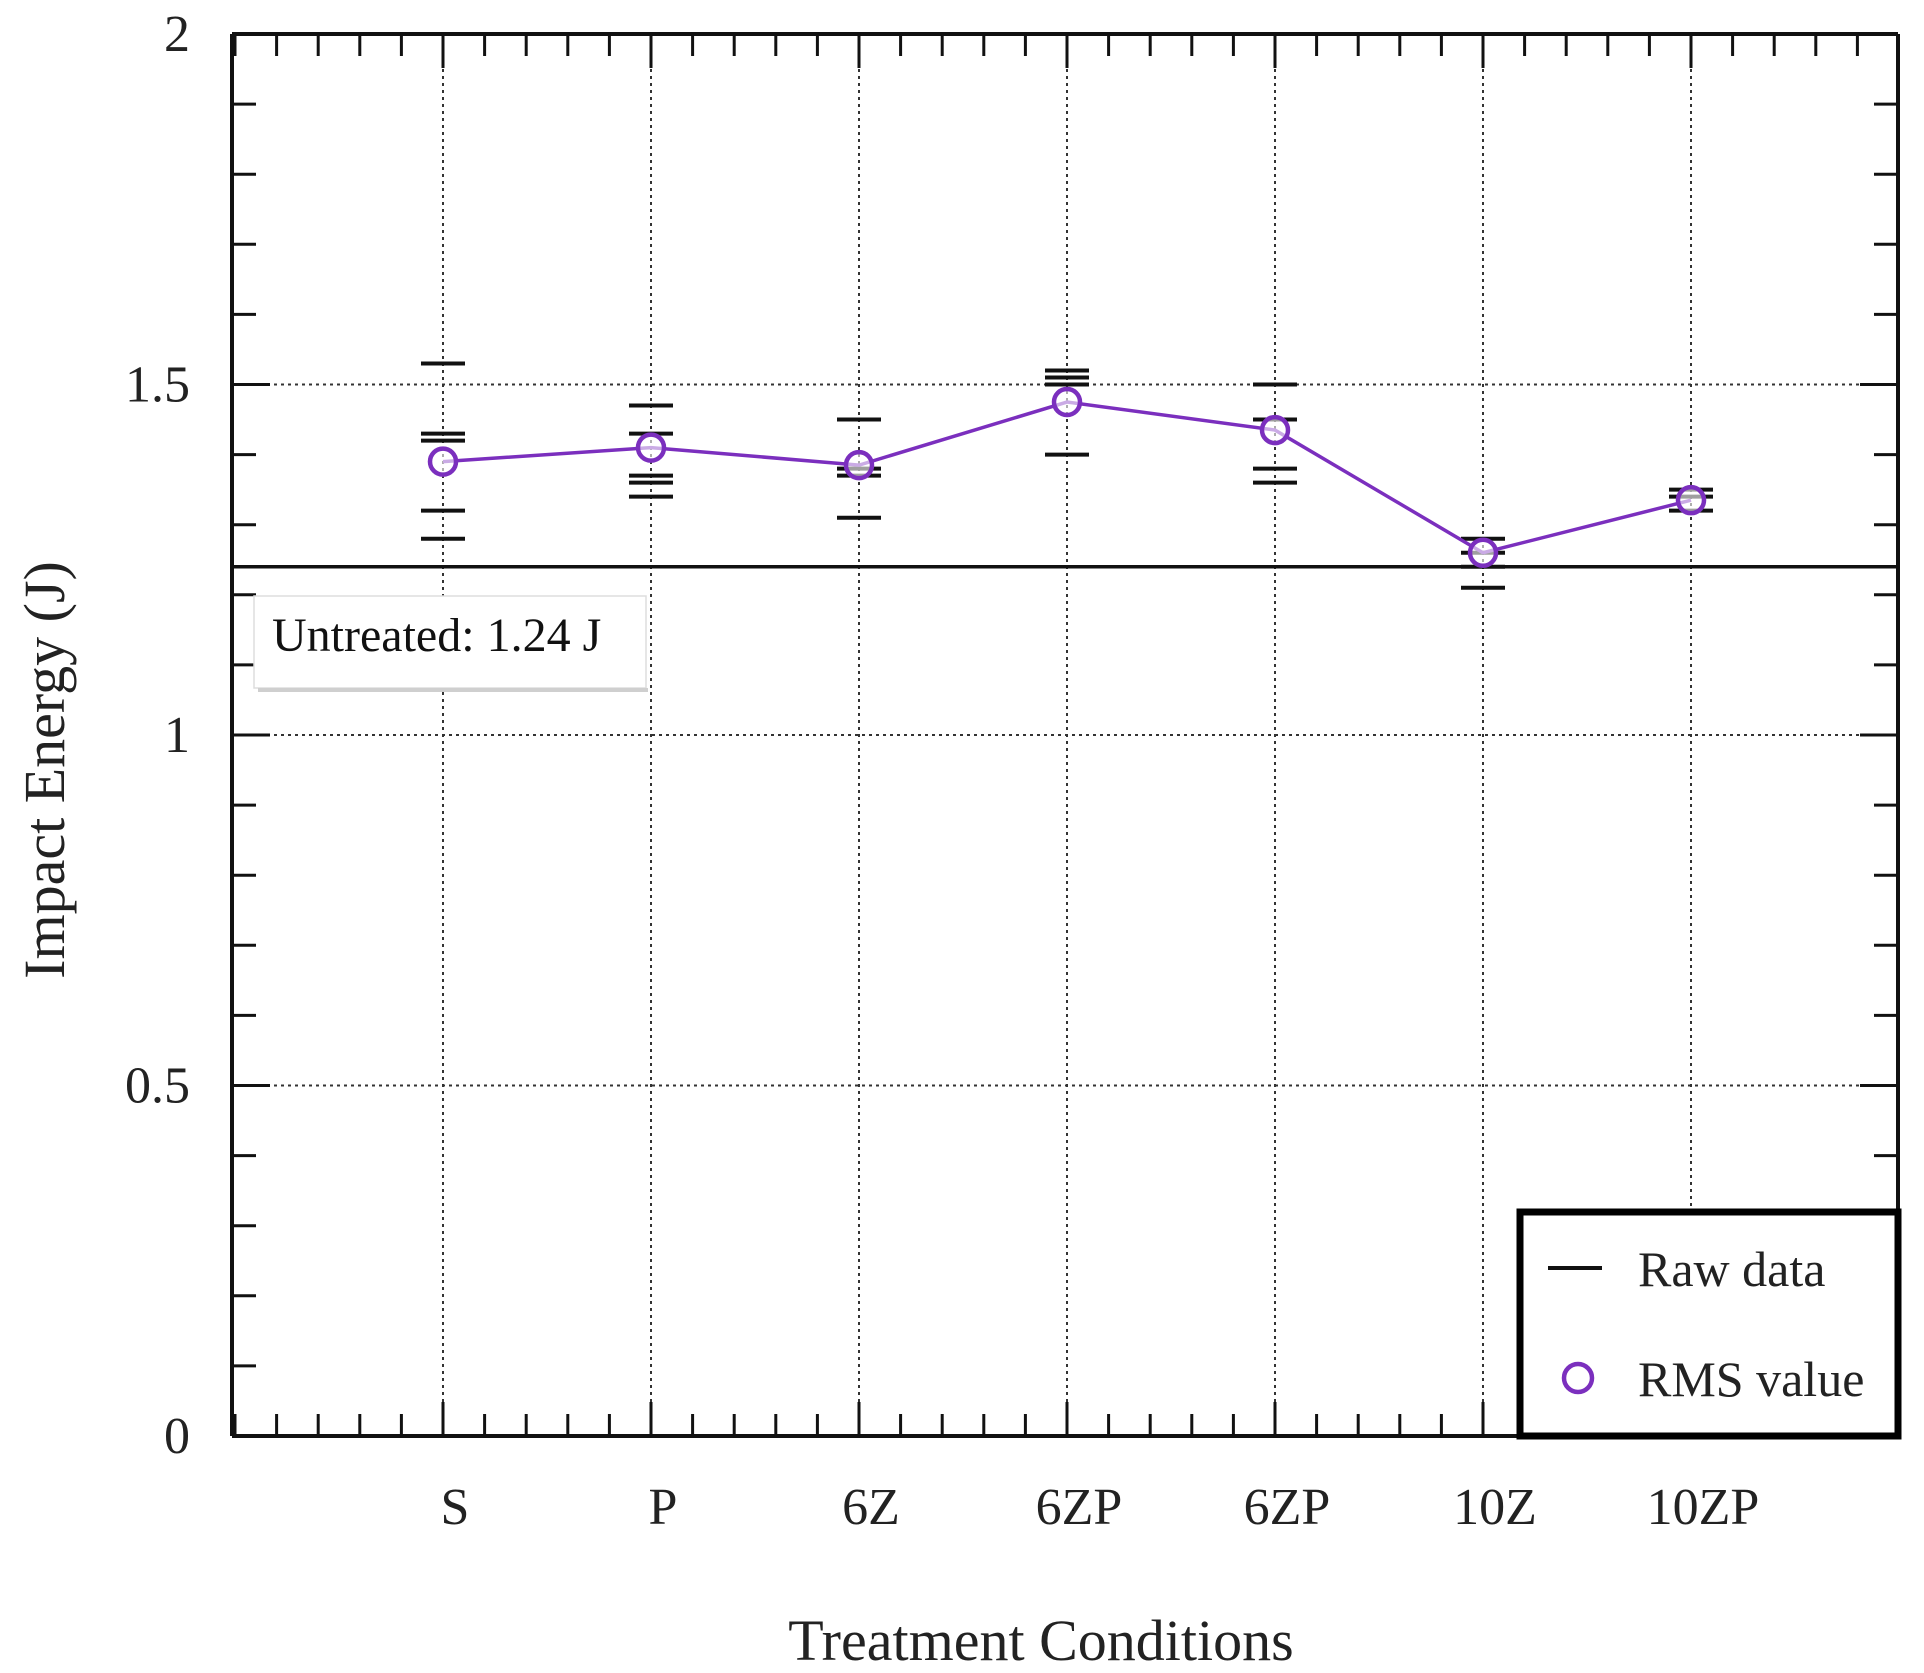  Describe the element at coordinates (1751, 1379) in the screenshot. I see `legend-rms-value-label: RMS value` at that location.